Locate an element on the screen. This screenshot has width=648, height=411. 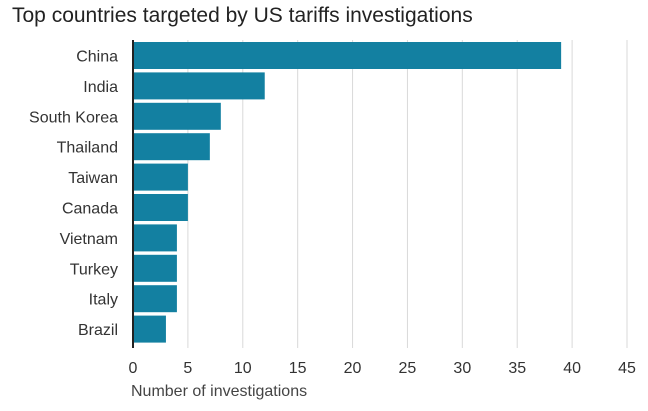
x-tick-label: 25 is located at coordinates (408, 368).